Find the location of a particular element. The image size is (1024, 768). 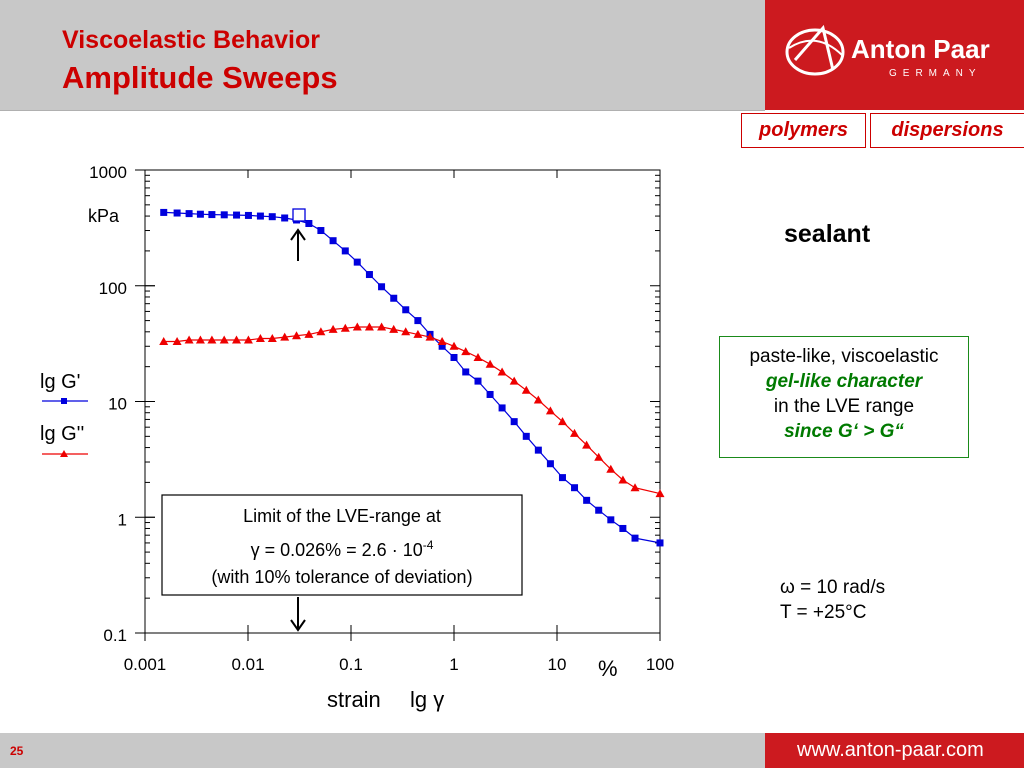

x-tick-label: 10 is located at coordinates (557, 664).